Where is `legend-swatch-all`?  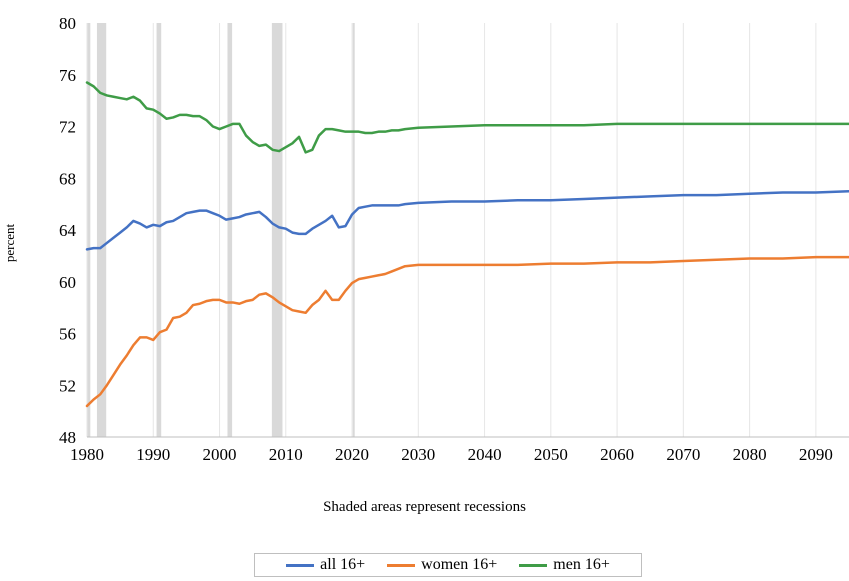
legend-swatch-all is located at coordinates (300, 565).